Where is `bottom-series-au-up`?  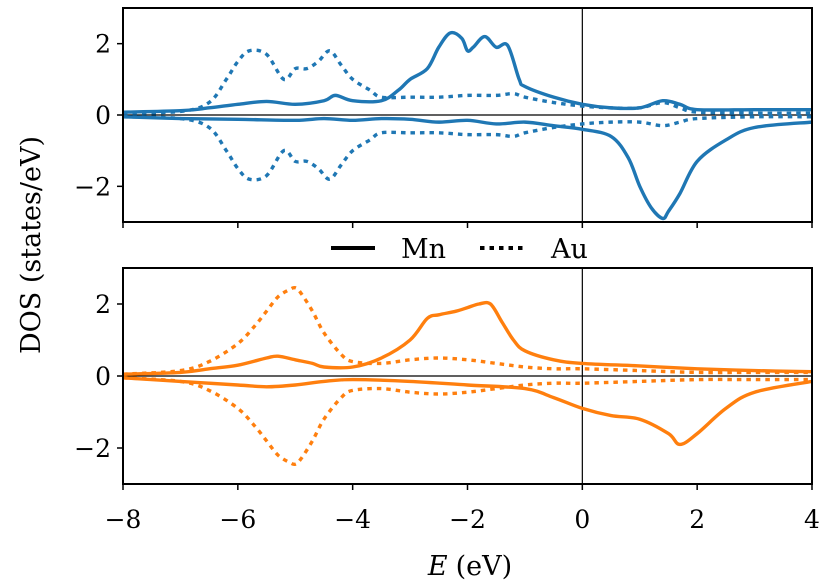 bottom-series-au-up is located at coordinates (467, 330).